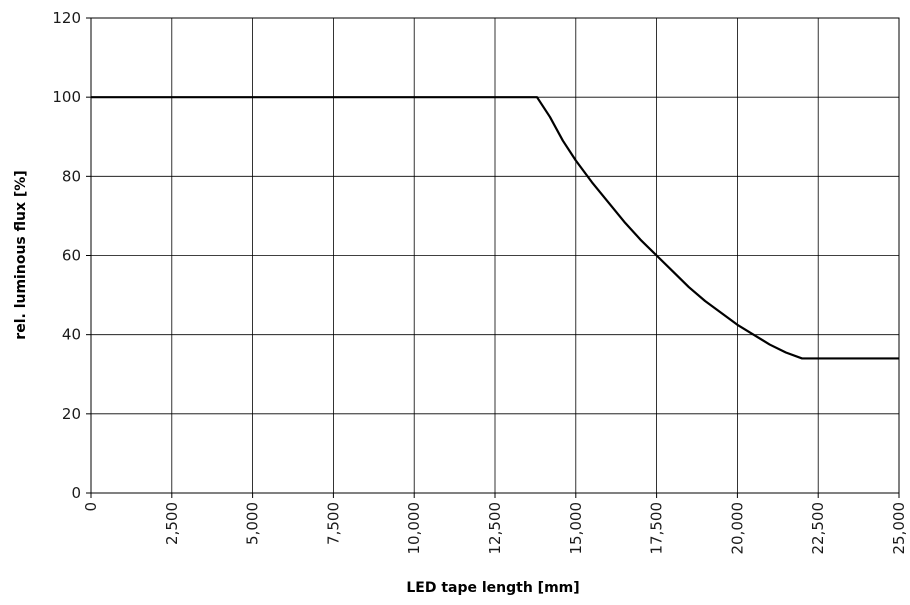  What do you see at coordinates (414, 528) in the screenshot?
I see `x-tick-label: 10,000` at bounding box center [414, 528].